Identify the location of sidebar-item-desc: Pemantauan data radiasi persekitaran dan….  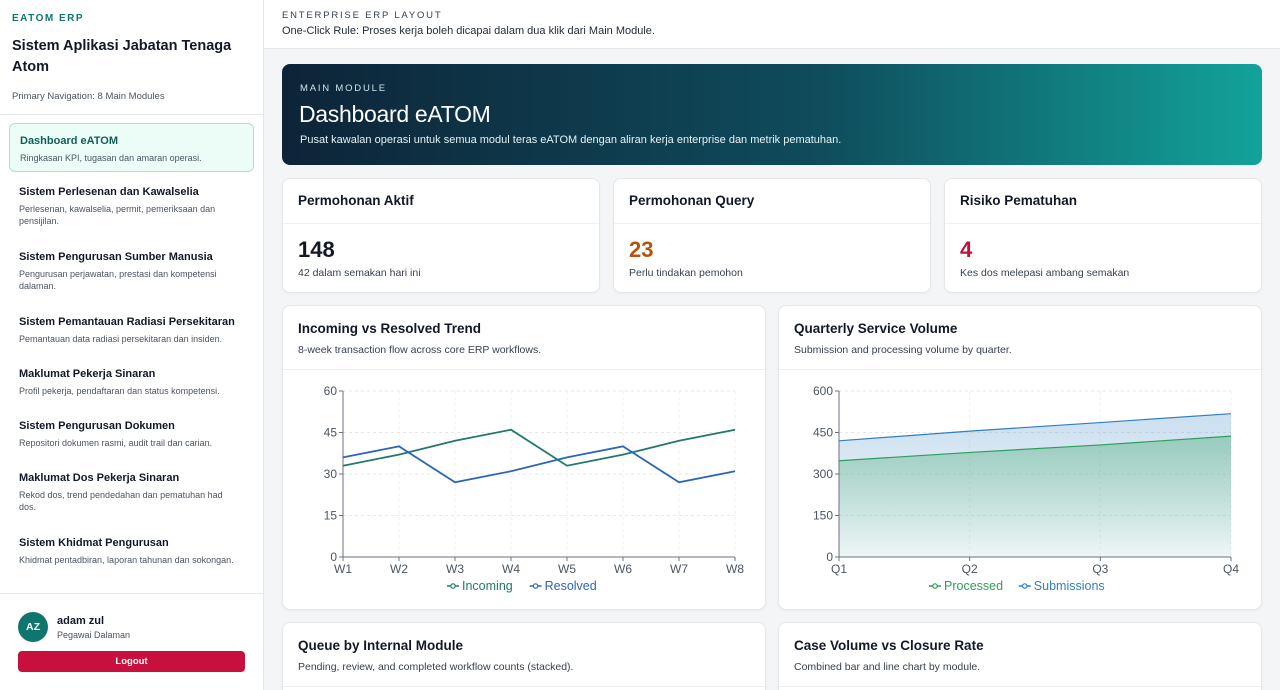
(121, 339).